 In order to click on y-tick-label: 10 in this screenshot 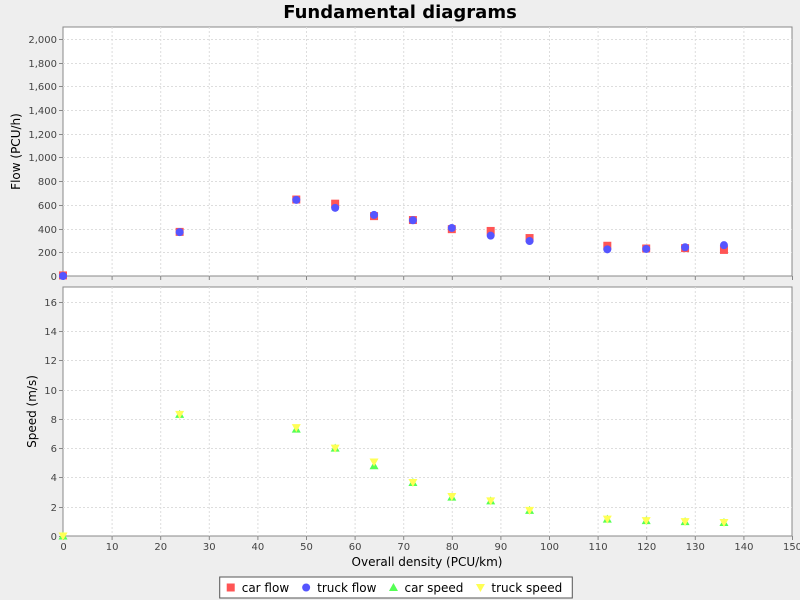, I will do `click(50, 391)`.